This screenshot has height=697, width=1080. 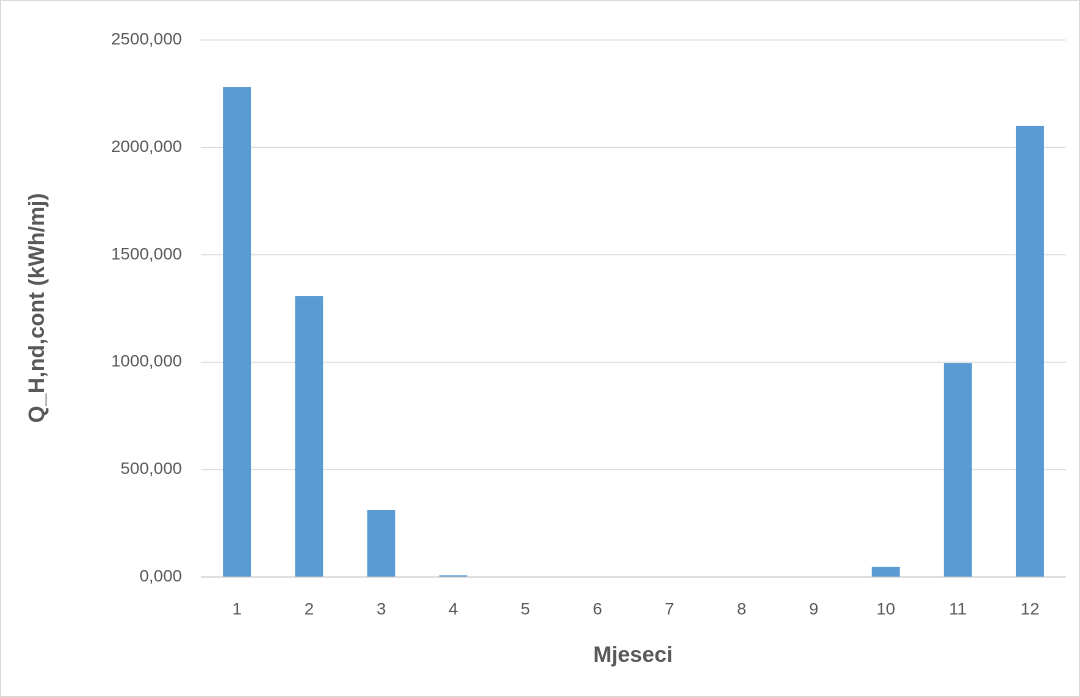 What do you see at coordinates (146, 38) in the screenshot?
I see `y-tick-label: 2500,000` at bounding box center [146, 38].